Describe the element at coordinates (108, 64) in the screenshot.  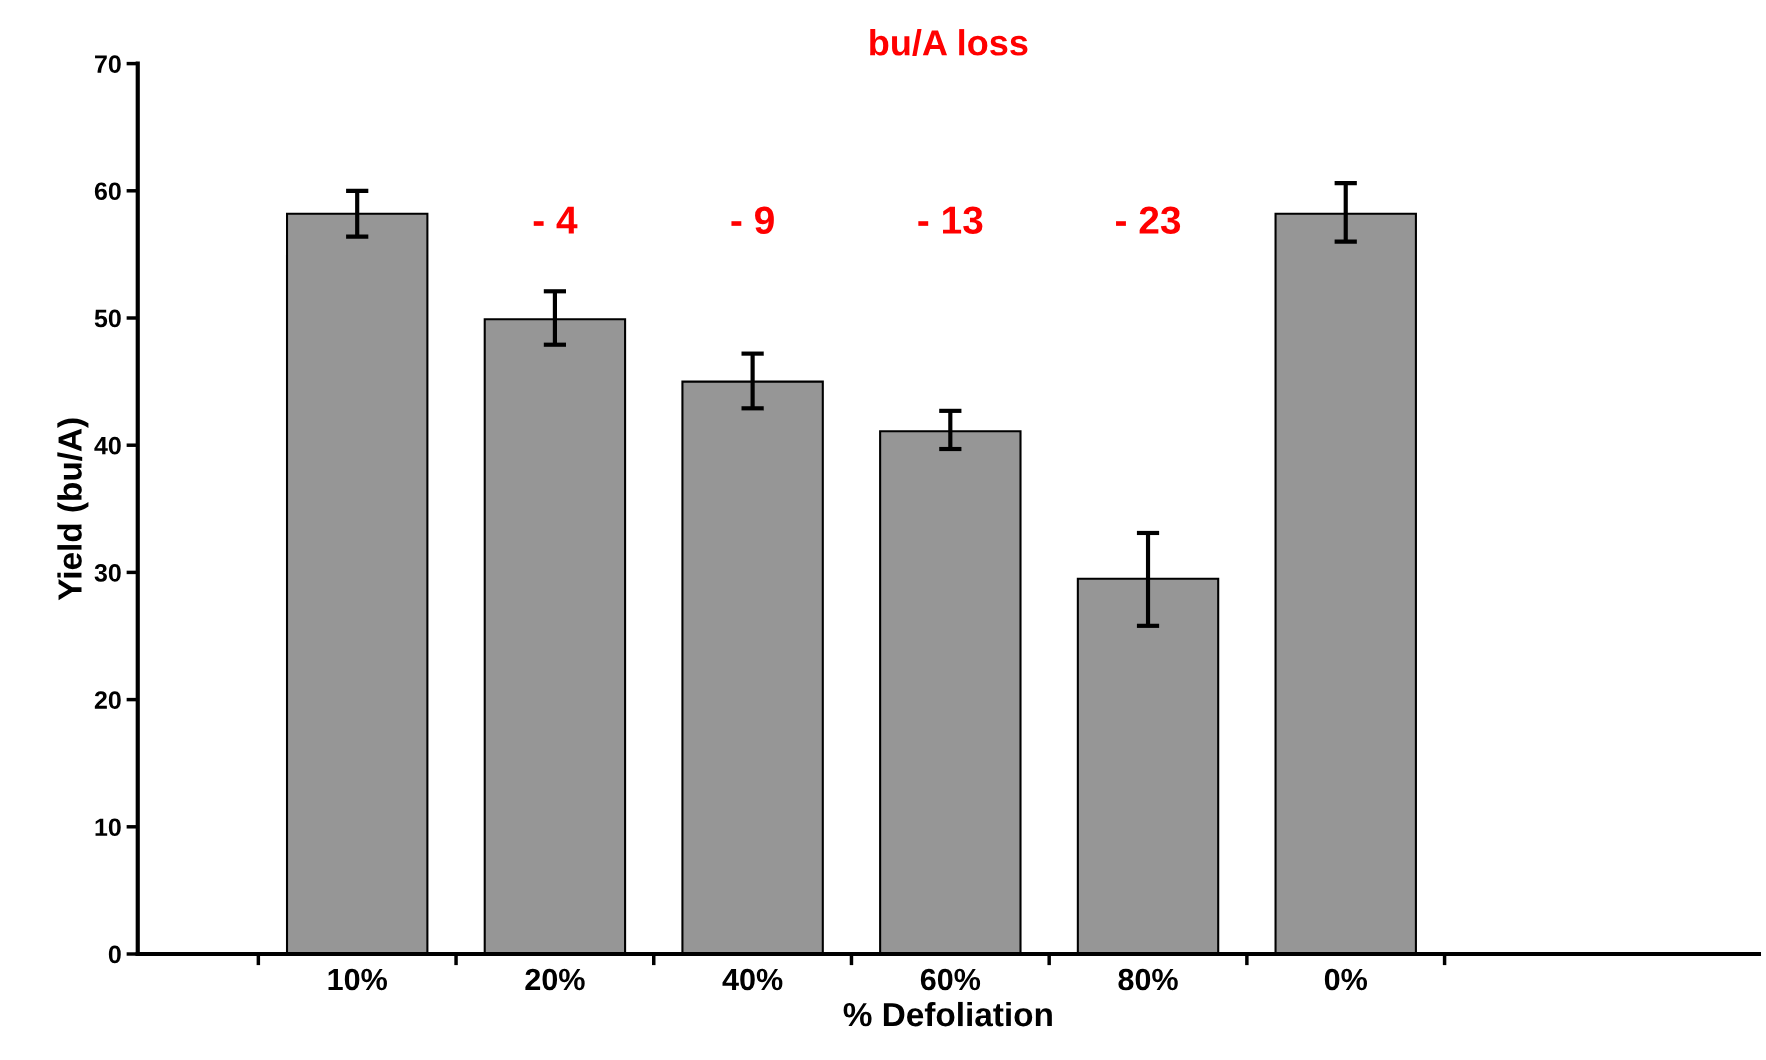
I see `y-tick-label: 70` at that location.